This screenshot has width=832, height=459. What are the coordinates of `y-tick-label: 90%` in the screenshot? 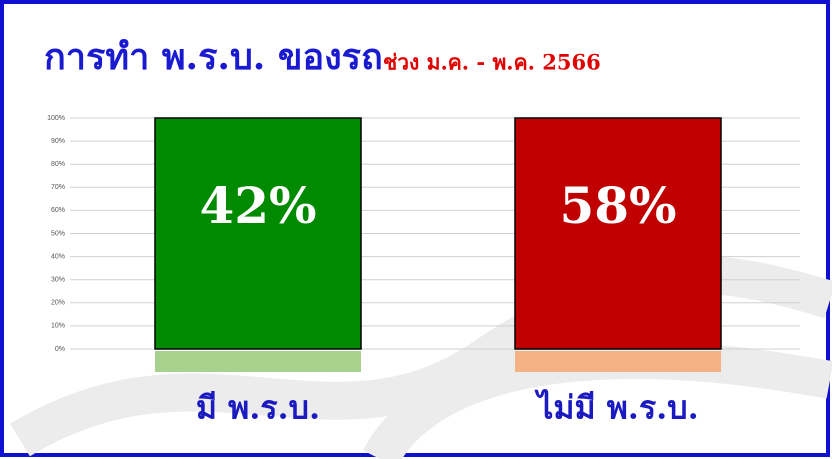 It's located at (58, 141).